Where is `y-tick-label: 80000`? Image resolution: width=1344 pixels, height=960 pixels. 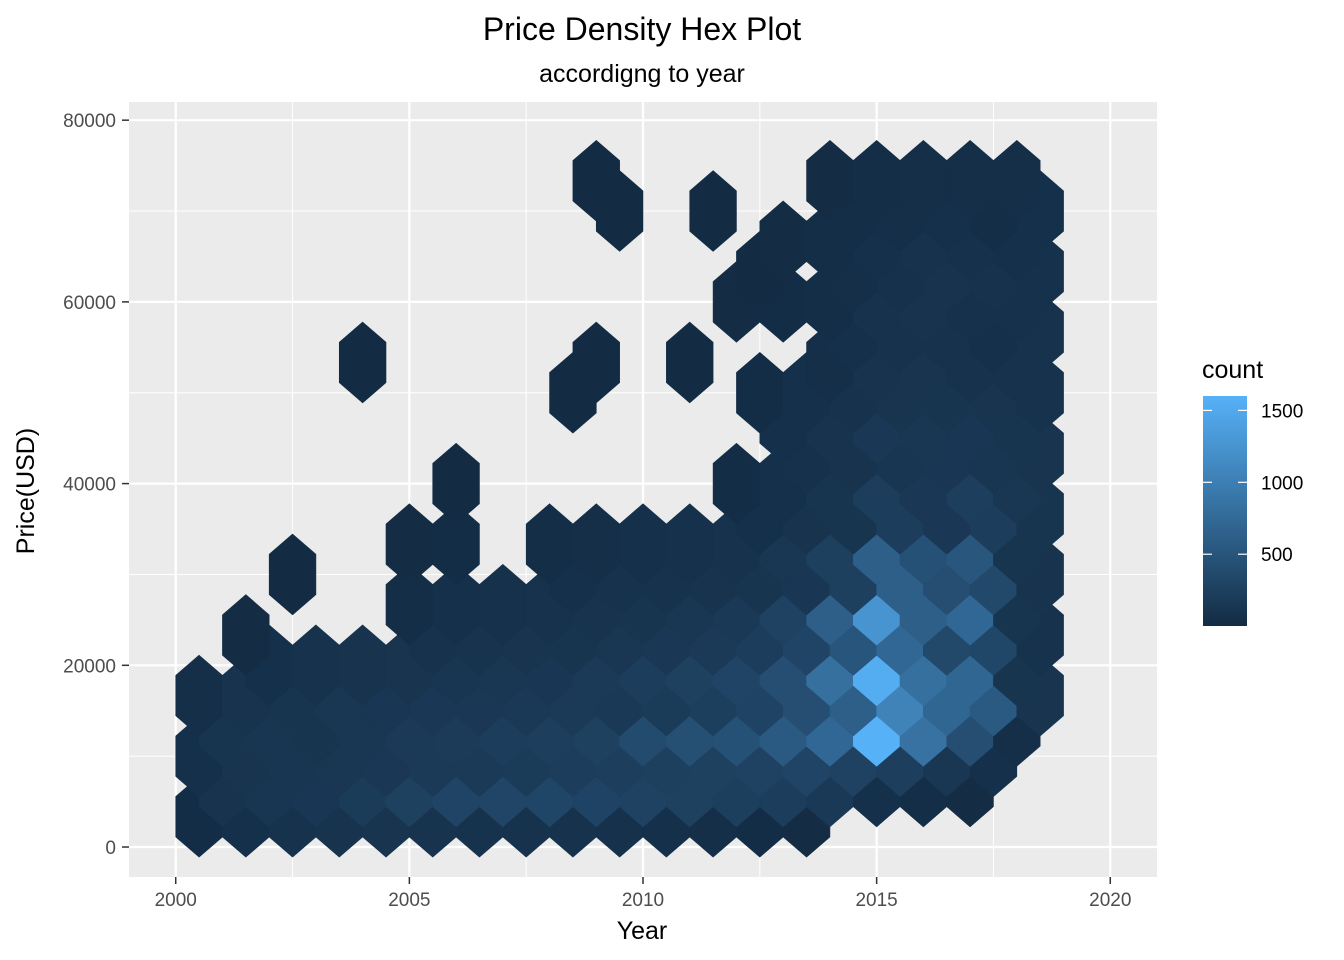 y-tick-label: 80000 is located at coordinates (89, 121).